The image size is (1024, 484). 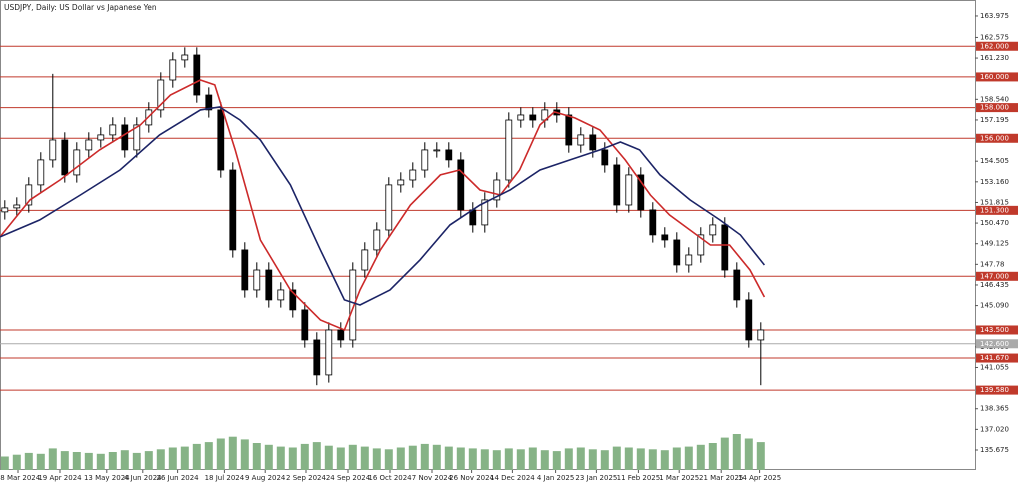 I want to click on y-tick-label: 161.230, so click(x=994, y=58).